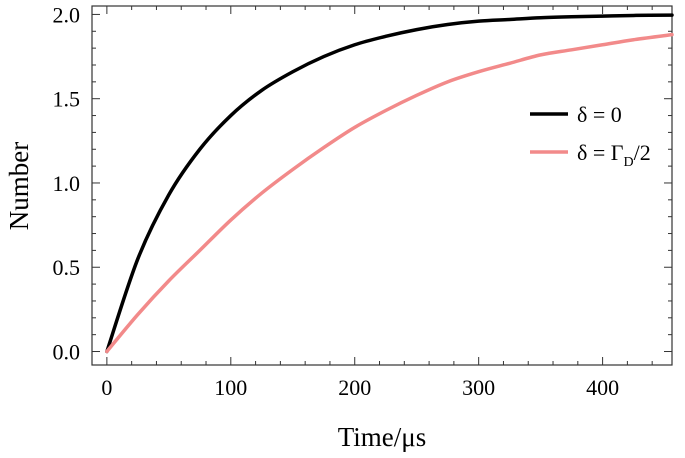 The width and height of the screenshot is (685, 458). What do you see at coordinates (67, 267) in the screenshot?
I see `y-tick-label: 0.5` at bounding box center [67, 267].